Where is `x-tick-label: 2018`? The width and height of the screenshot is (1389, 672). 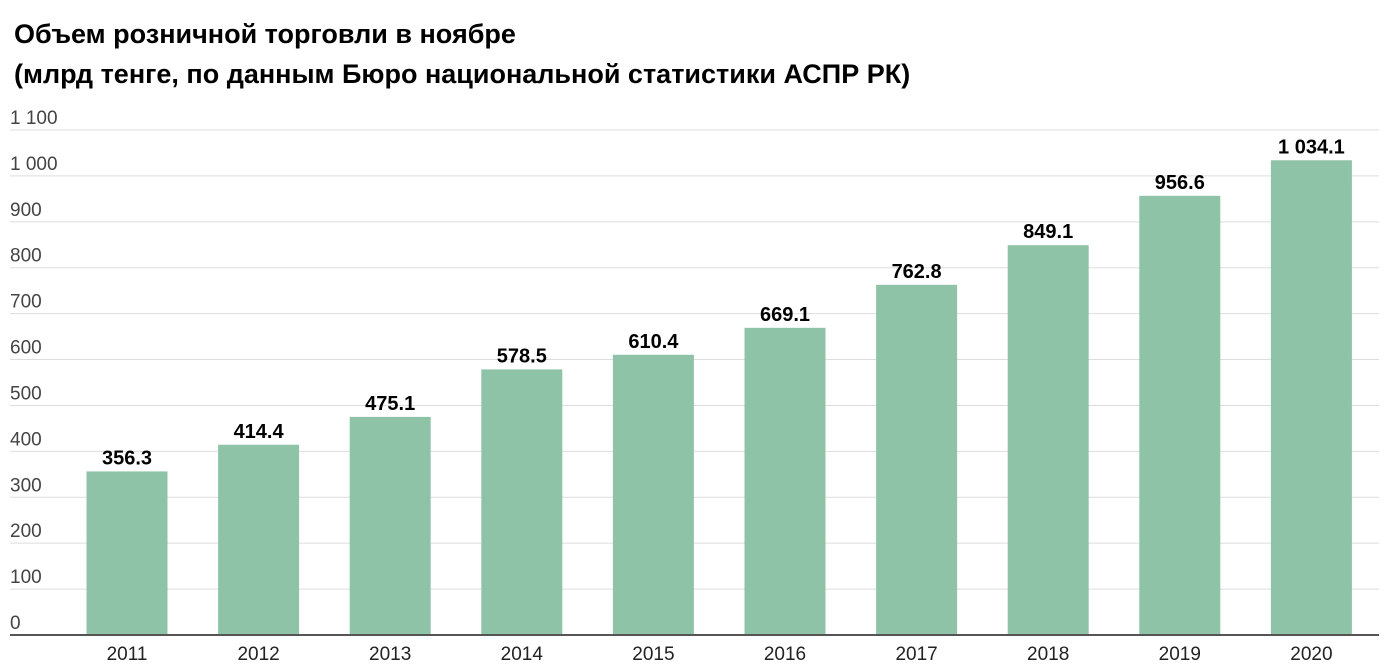
x-tick-label: 2018 is located at coordinates (1048, 654).